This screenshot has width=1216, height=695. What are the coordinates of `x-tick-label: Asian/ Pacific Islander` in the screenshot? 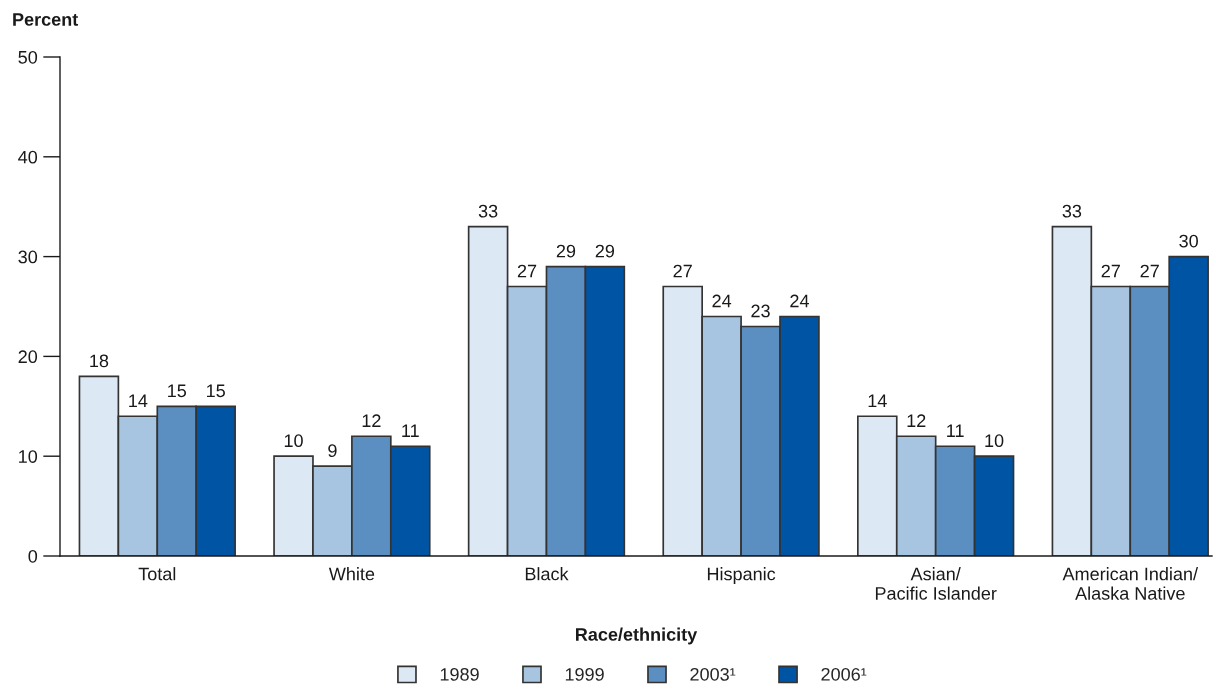 It's located at (936, 583).